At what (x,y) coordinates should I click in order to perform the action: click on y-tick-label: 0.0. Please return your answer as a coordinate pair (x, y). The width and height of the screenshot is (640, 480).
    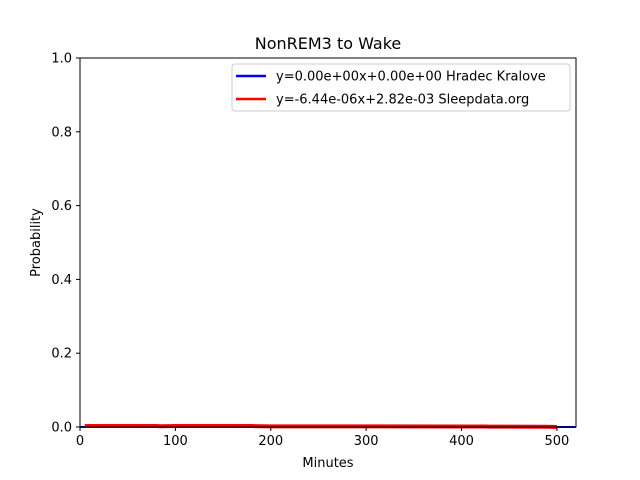
    Looking at the image, I should click on (61, 428).